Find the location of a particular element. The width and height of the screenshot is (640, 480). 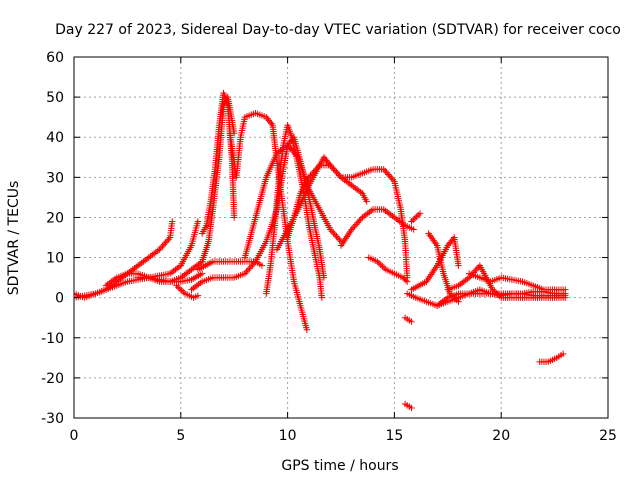

y-tick-label: -20 is located at coordinates (52, 379).